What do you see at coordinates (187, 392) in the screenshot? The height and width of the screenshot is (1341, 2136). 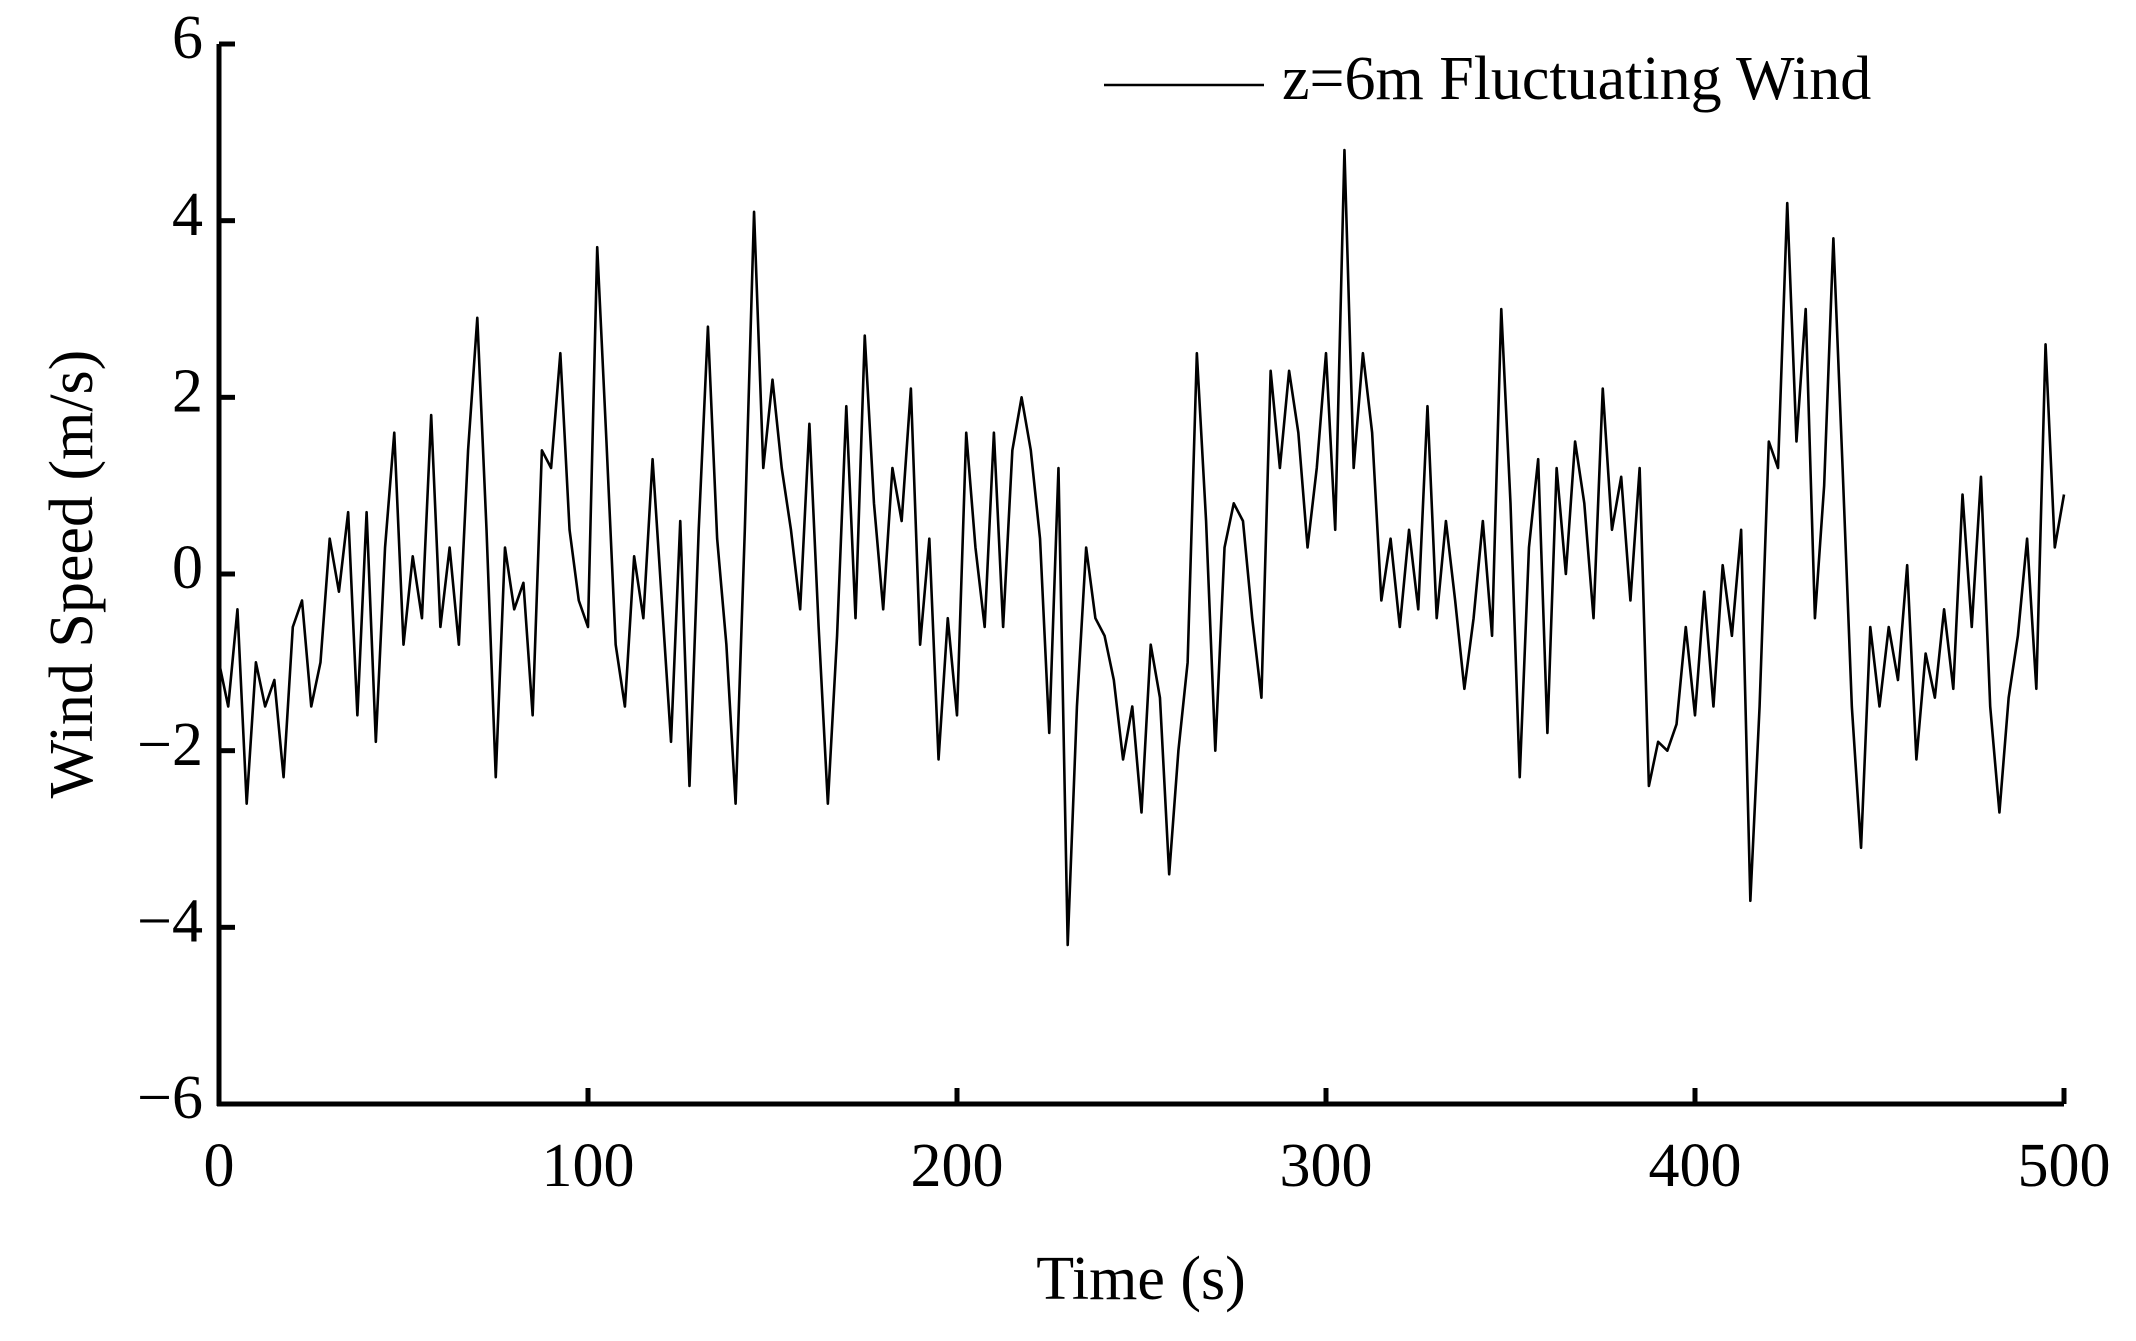 I see `y-tick-label: 2` at bounding box center [187, 392].